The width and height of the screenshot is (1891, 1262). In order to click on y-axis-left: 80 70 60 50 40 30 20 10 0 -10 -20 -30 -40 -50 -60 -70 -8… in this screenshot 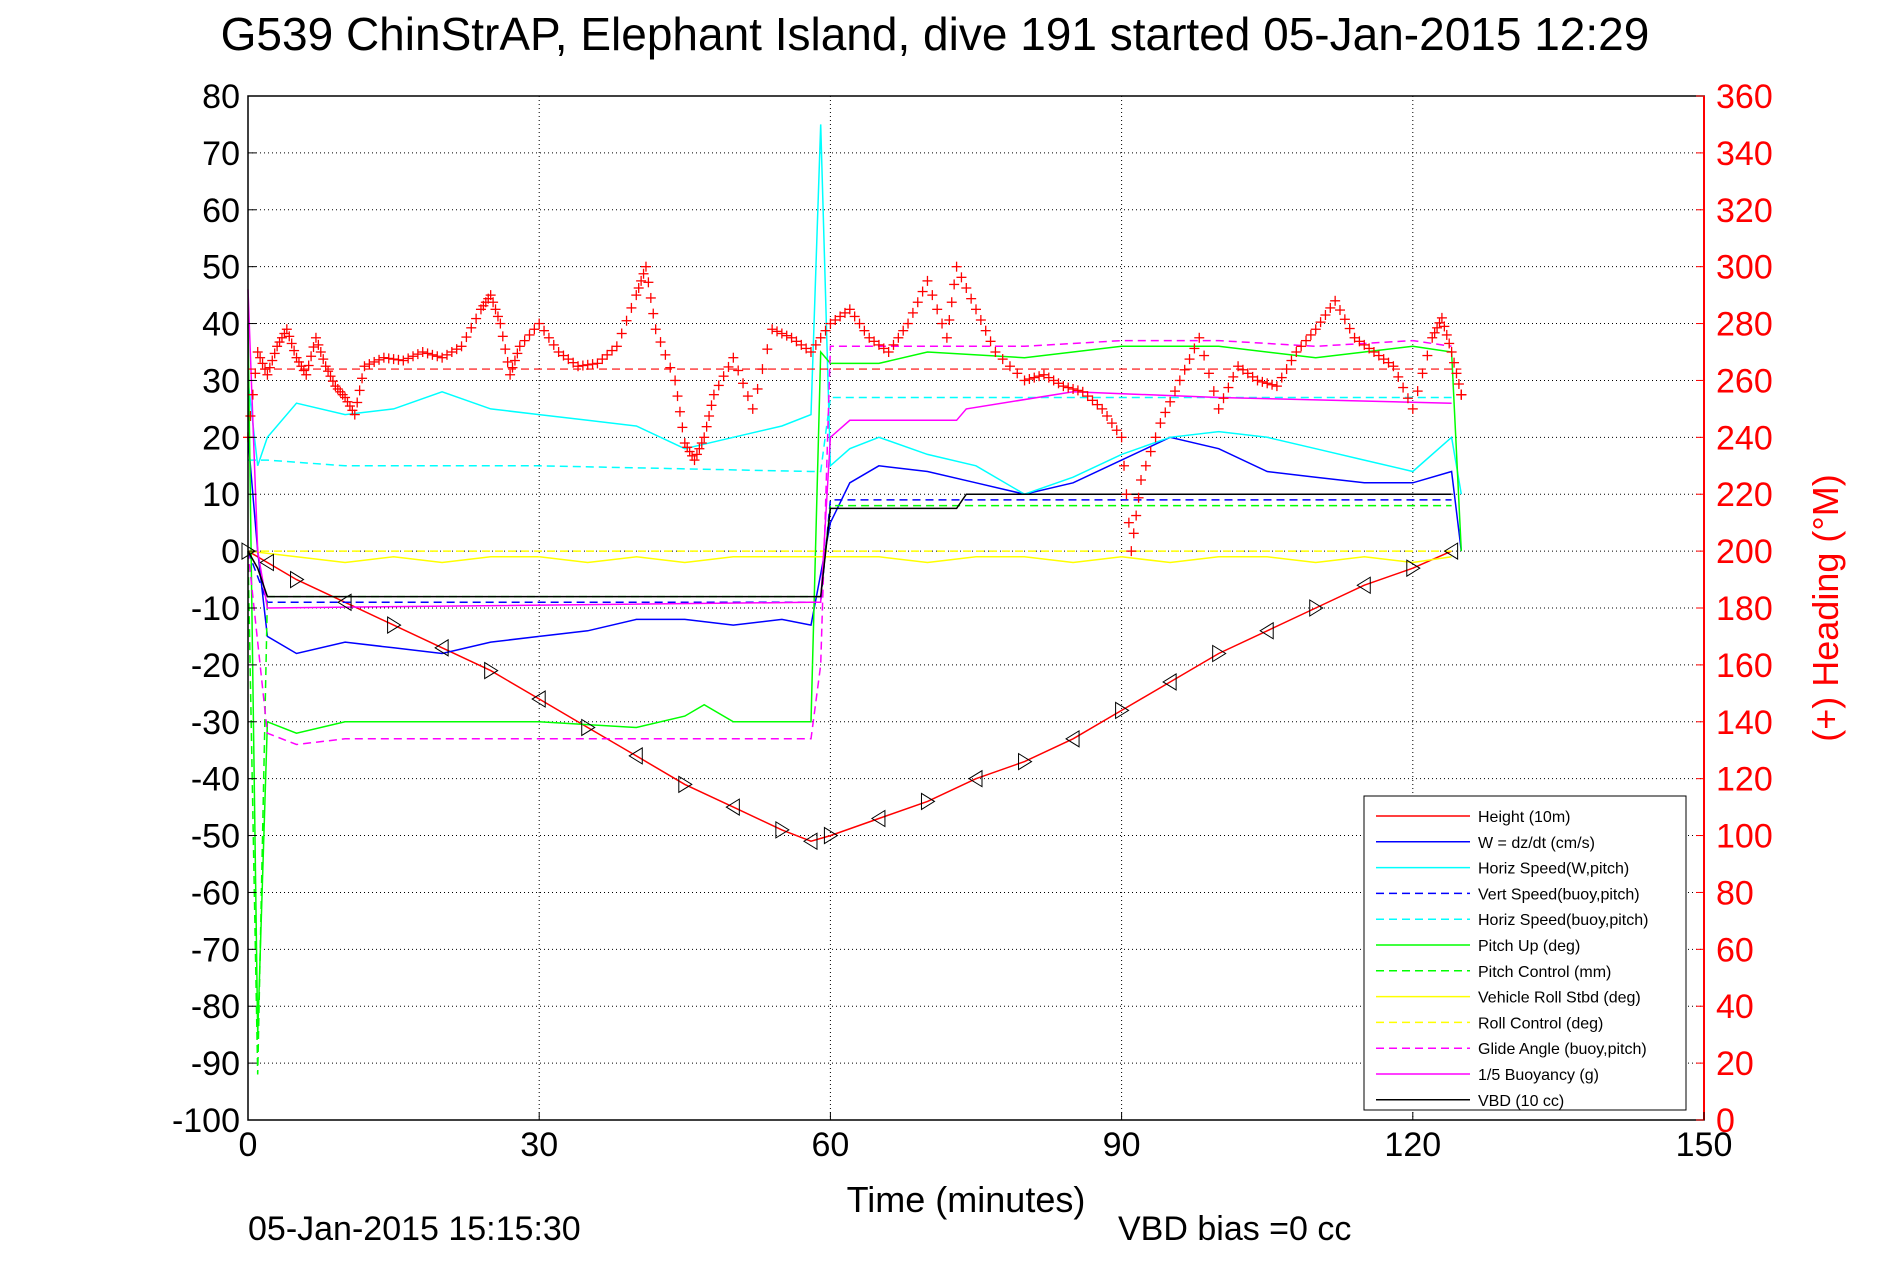, I will do `click(214, 609)`.